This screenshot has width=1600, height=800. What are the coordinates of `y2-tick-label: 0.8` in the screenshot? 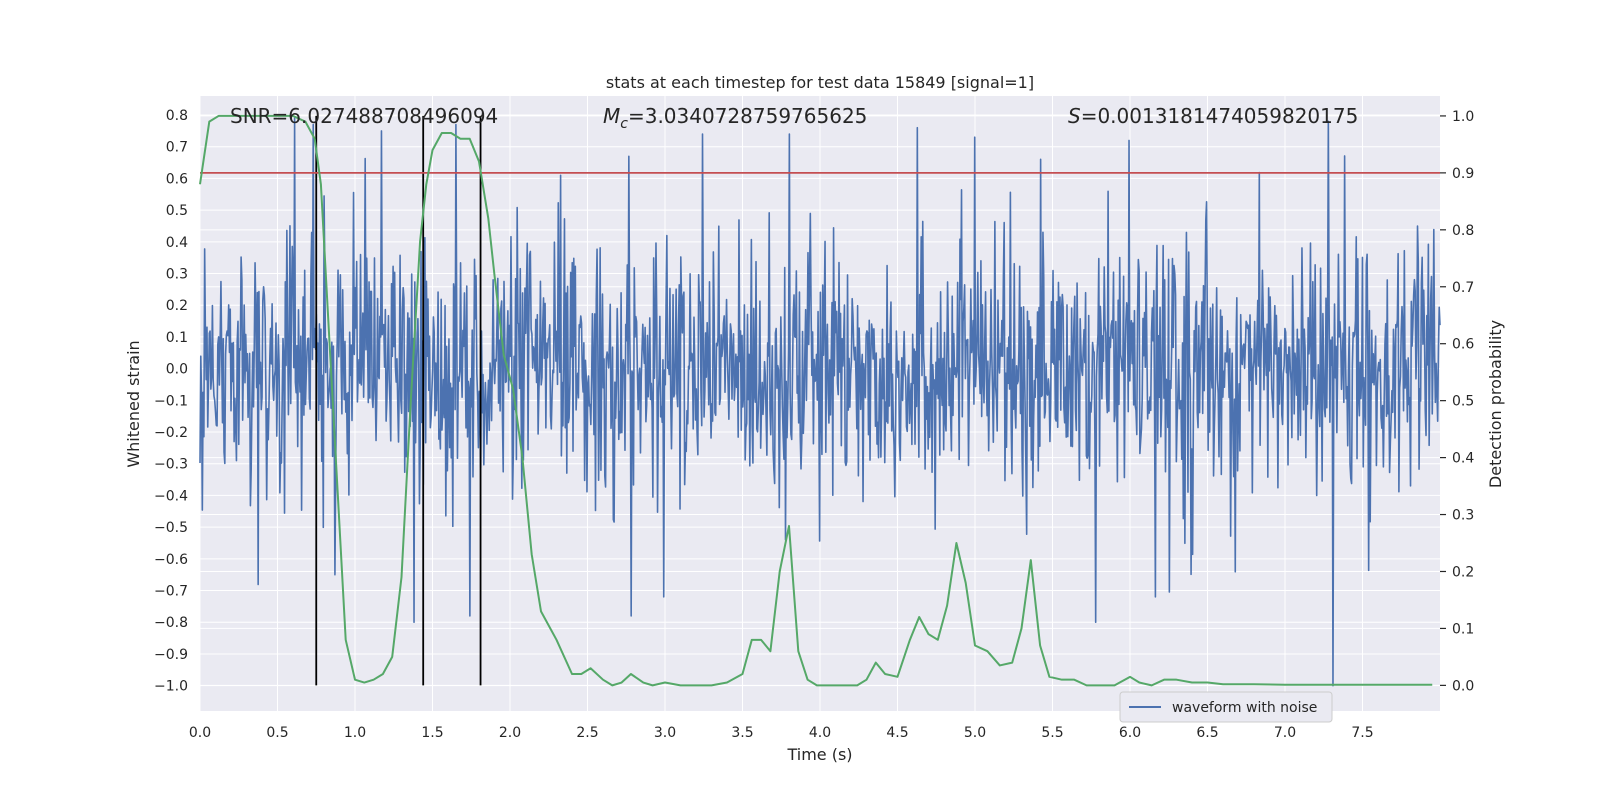 It's located at (1463, 231).